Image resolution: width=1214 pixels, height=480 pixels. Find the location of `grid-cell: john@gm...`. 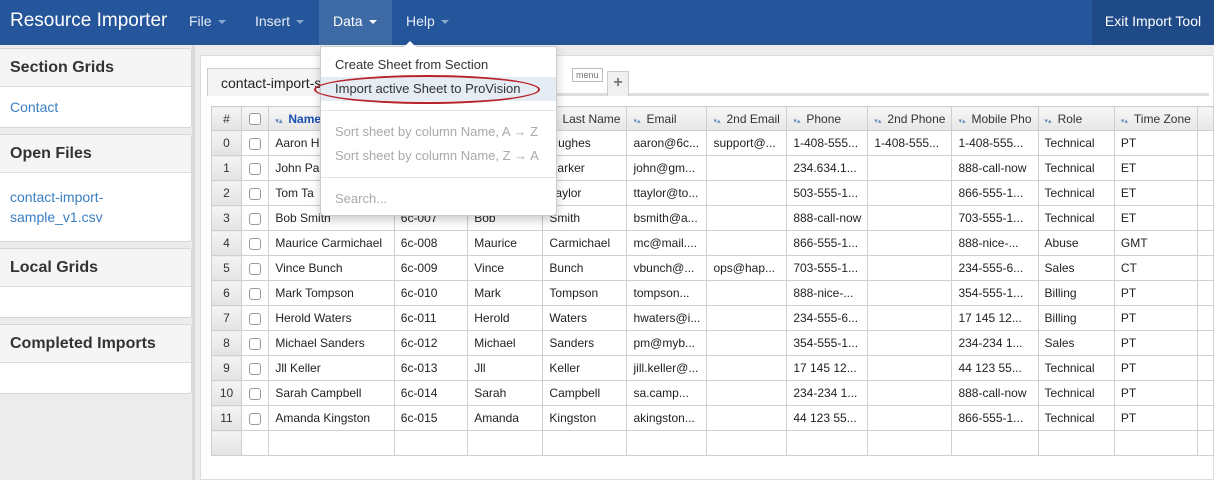

grid-cell: john@gm... is located at coordinates (667, 168).